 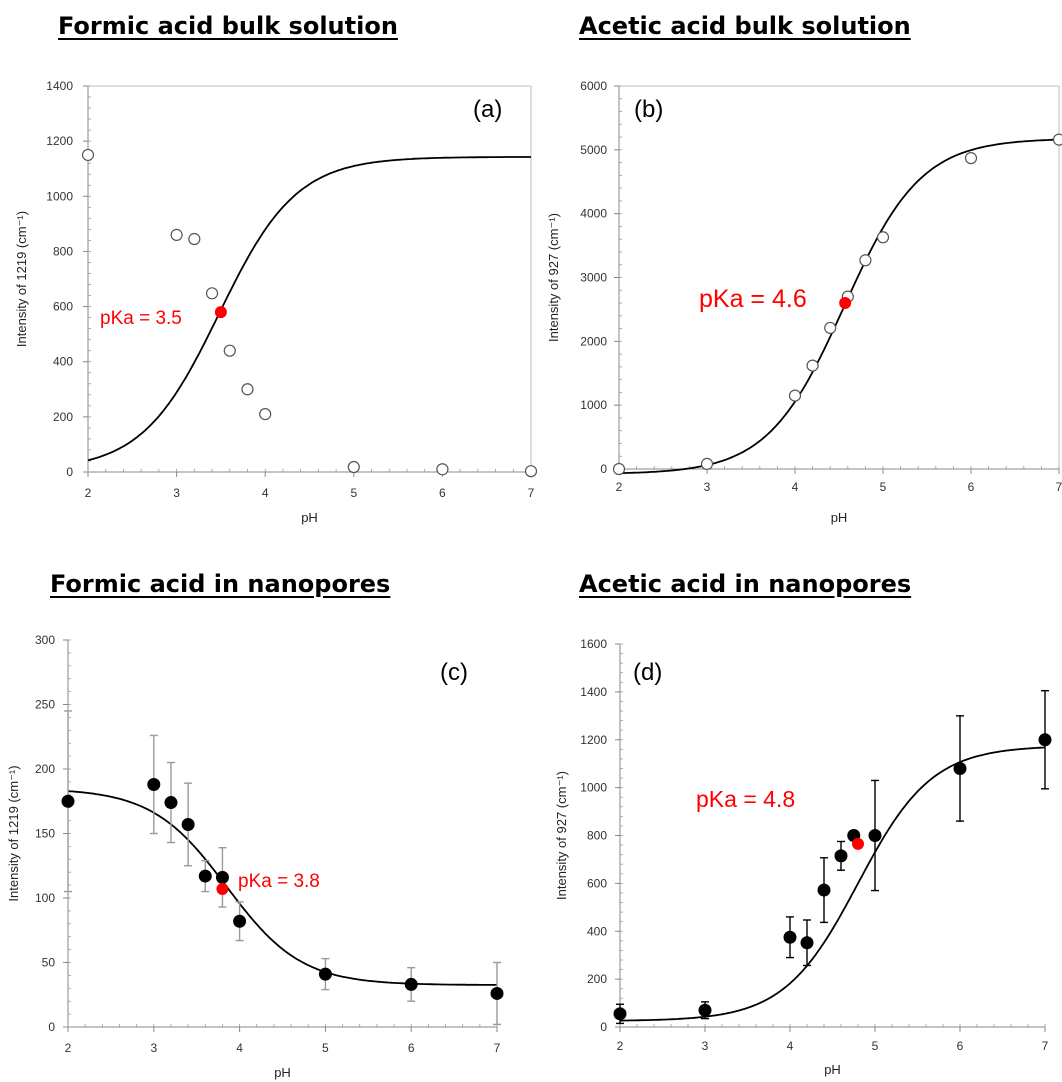 What do you see at coordinates (45, 834) in the screenshot?
I see `y-tick-label: 150` at bounding box center [45, 834].